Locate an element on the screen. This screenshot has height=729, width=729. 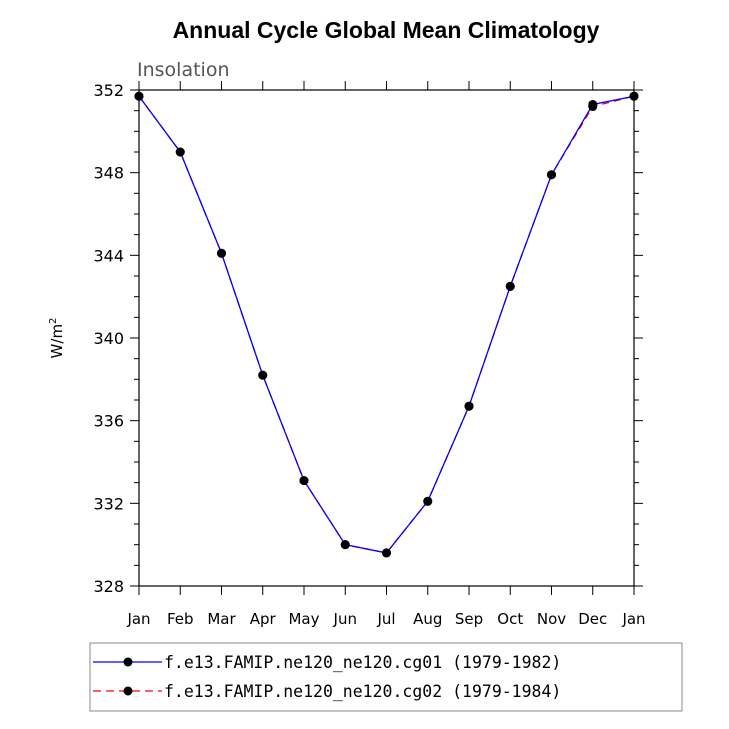
x-tick-label: Jun is located at coordinates (345, 619).